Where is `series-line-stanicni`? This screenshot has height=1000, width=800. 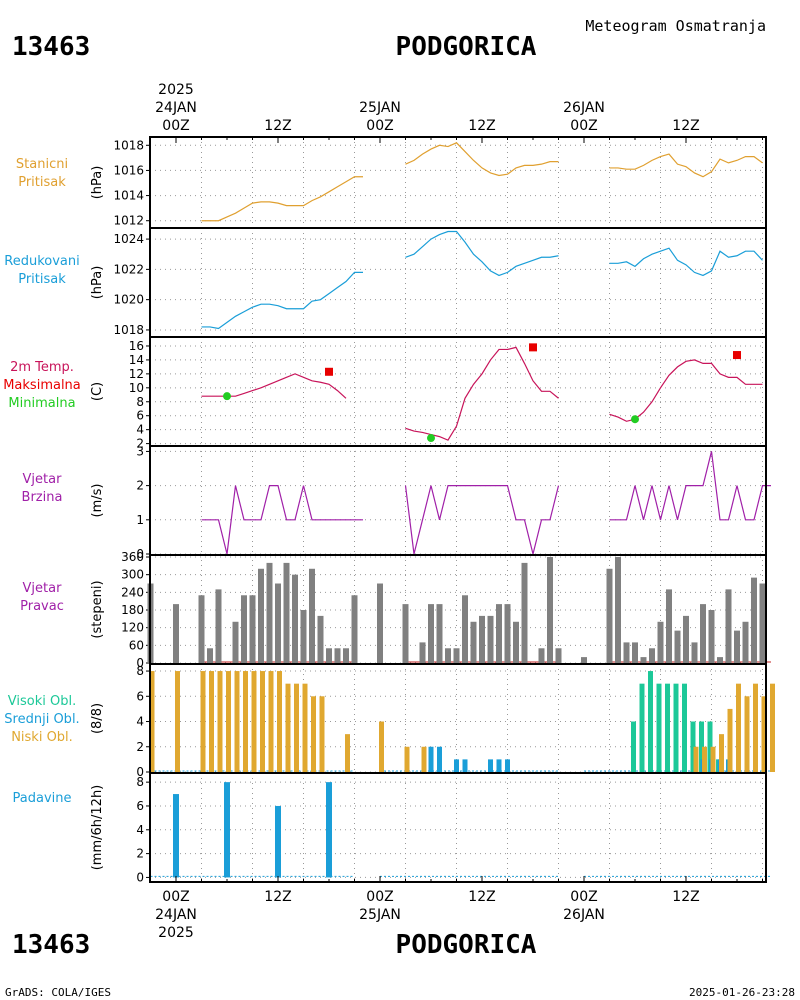 series-line-stanicni is located at coordinates (686, 165).